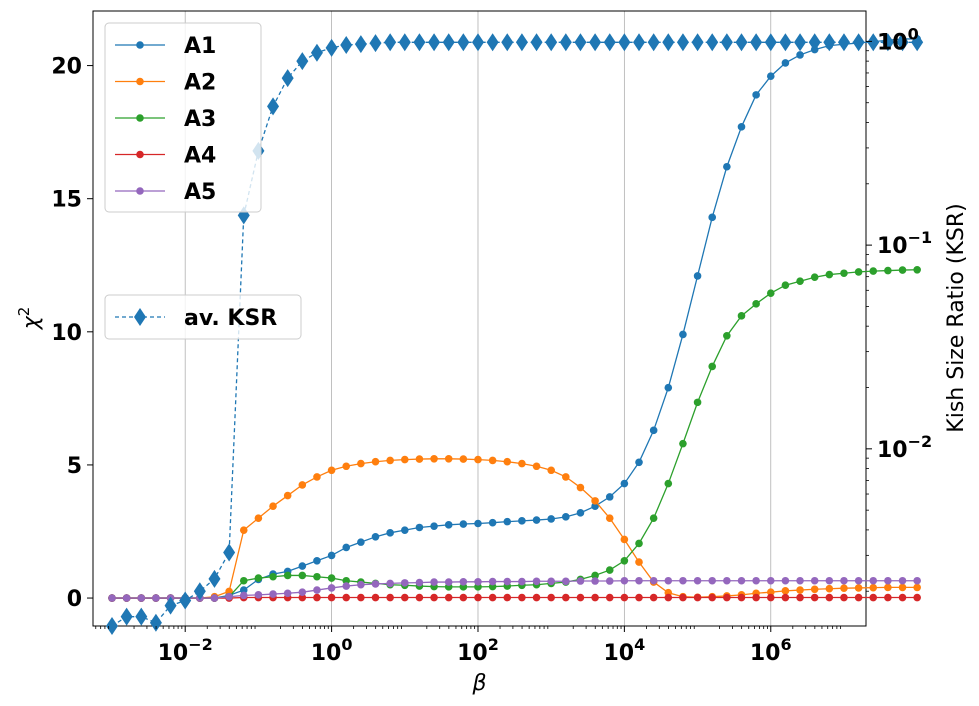  What do you see at coordinates (66, 67) in the screenshot?
I see `y-tick-label: 20` at bounding box center [66, 67].